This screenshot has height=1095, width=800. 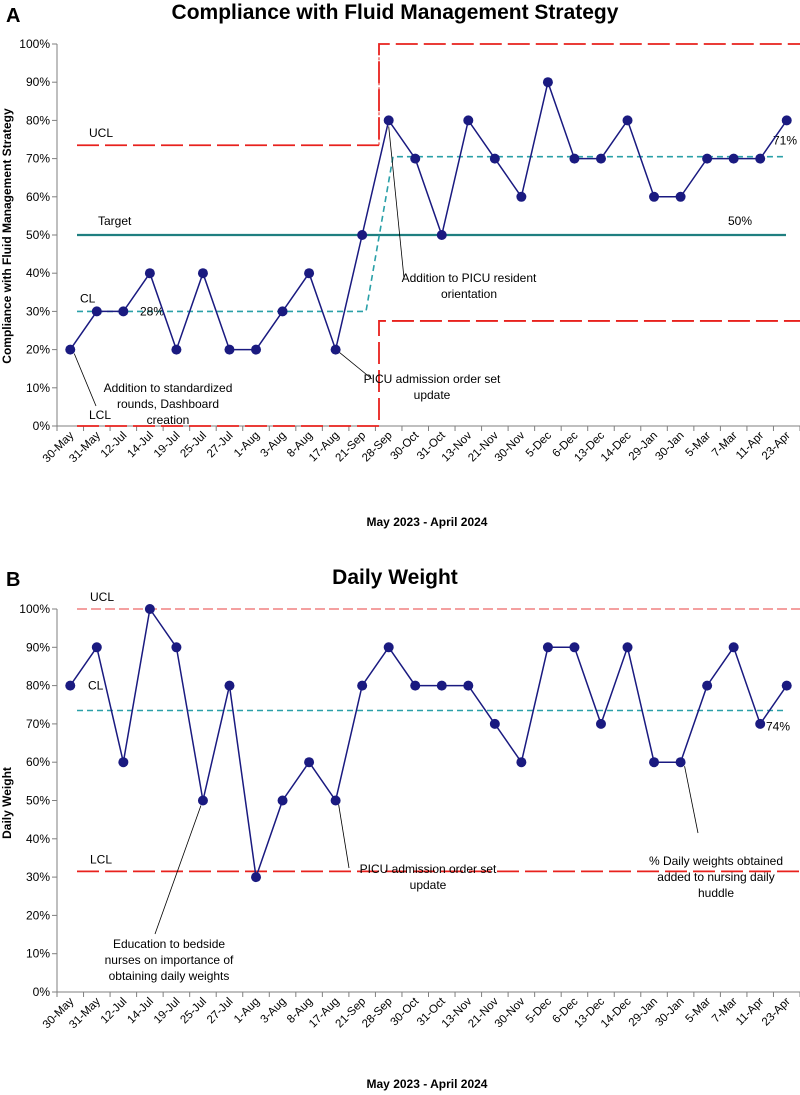 I want to click on annotation-text: huddle, so click(x=716, y=893).